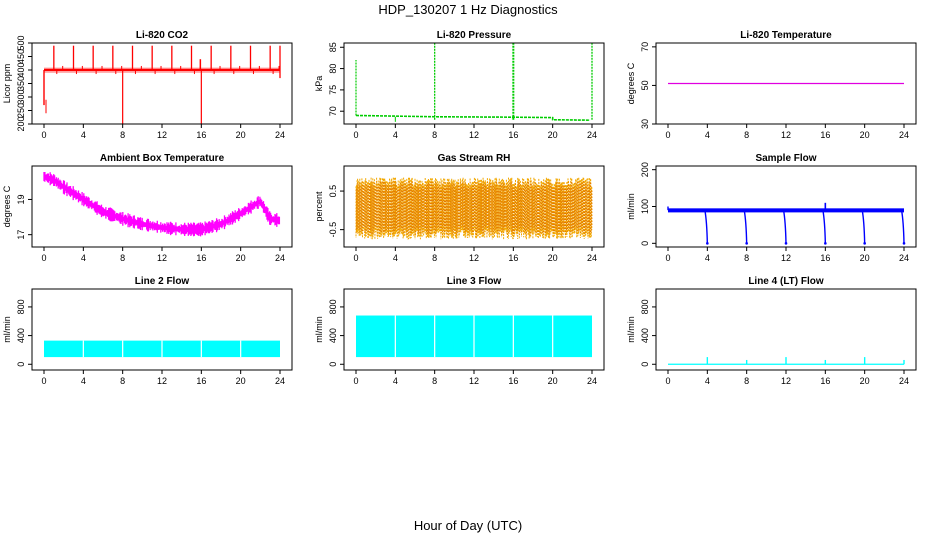 The width and height of the screenshot is (936, 545). What do you see at coordinates (473, 117) in the screenshot?
I see `series-line` at bounding box center [473, 117].